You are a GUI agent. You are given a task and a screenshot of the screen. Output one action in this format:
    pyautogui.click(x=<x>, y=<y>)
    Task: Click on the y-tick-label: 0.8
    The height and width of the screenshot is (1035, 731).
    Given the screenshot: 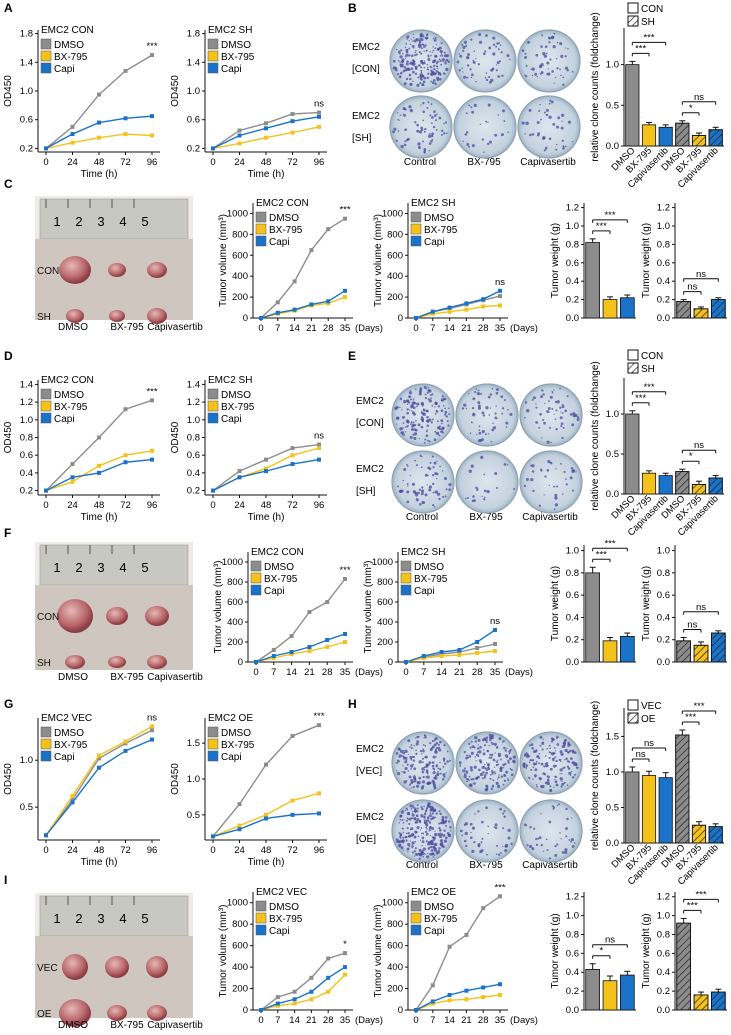 What is the action you would take?
    pyautogui.click(x=663, y=244)
    